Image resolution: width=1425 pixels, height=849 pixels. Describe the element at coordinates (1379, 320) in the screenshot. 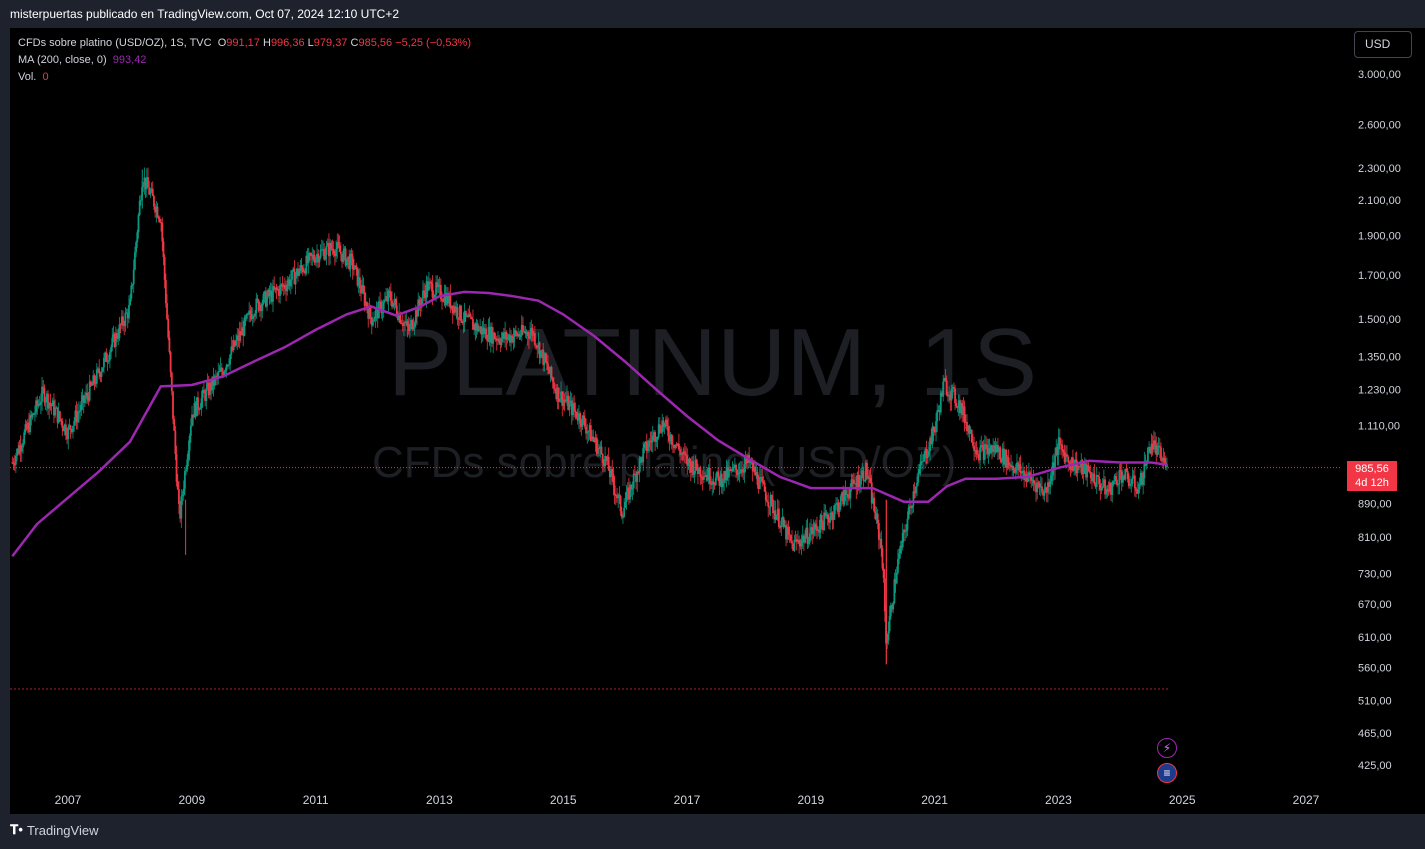

I see `y-tick-label: 1.500,00` at that location.